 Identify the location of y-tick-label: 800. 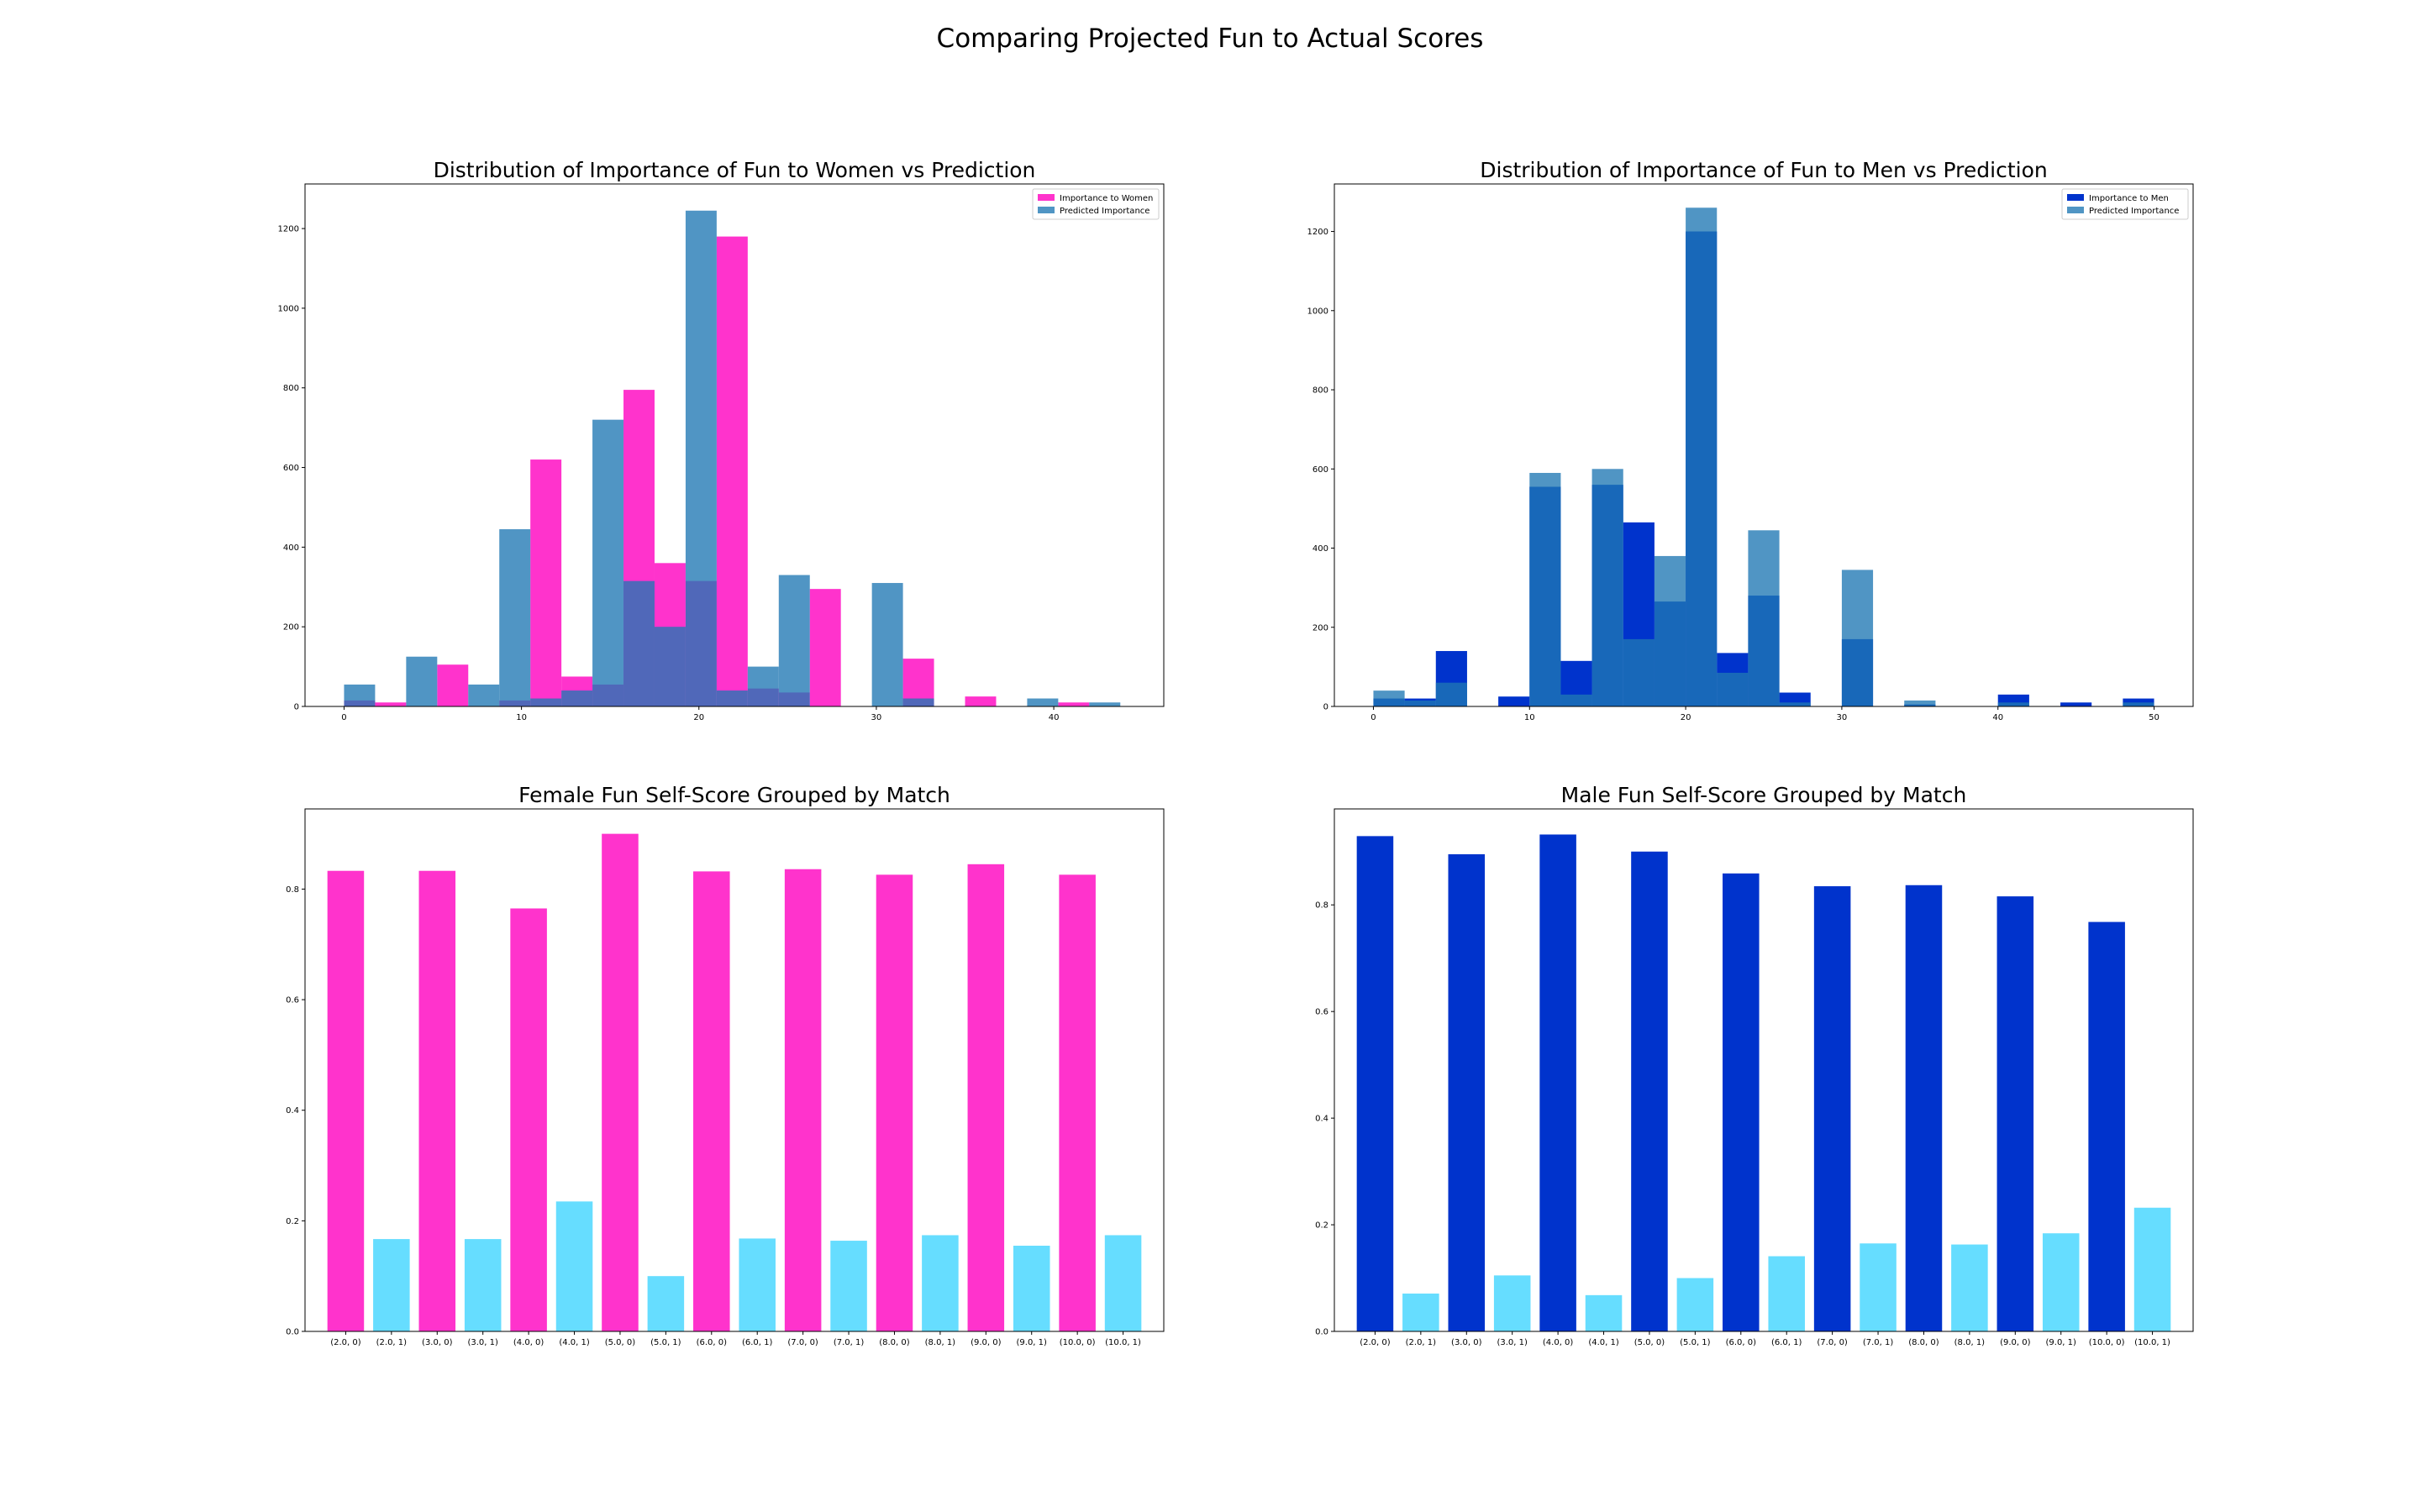
(291, 388).